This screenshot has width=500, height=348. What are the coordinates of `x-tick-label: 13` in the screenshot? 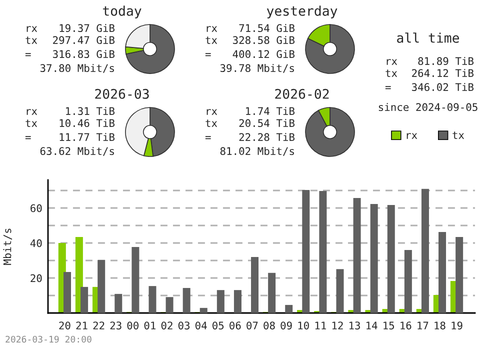 It's located at (354, 326).